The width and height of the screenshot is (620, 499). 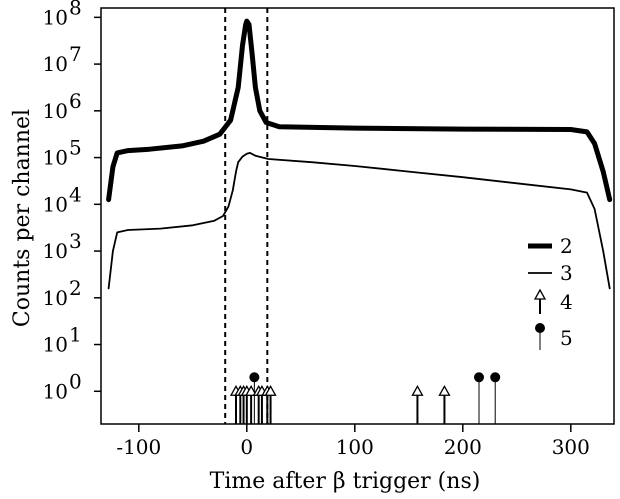 I want to click on legend-label-5: 5, so click(x=566, y=338).